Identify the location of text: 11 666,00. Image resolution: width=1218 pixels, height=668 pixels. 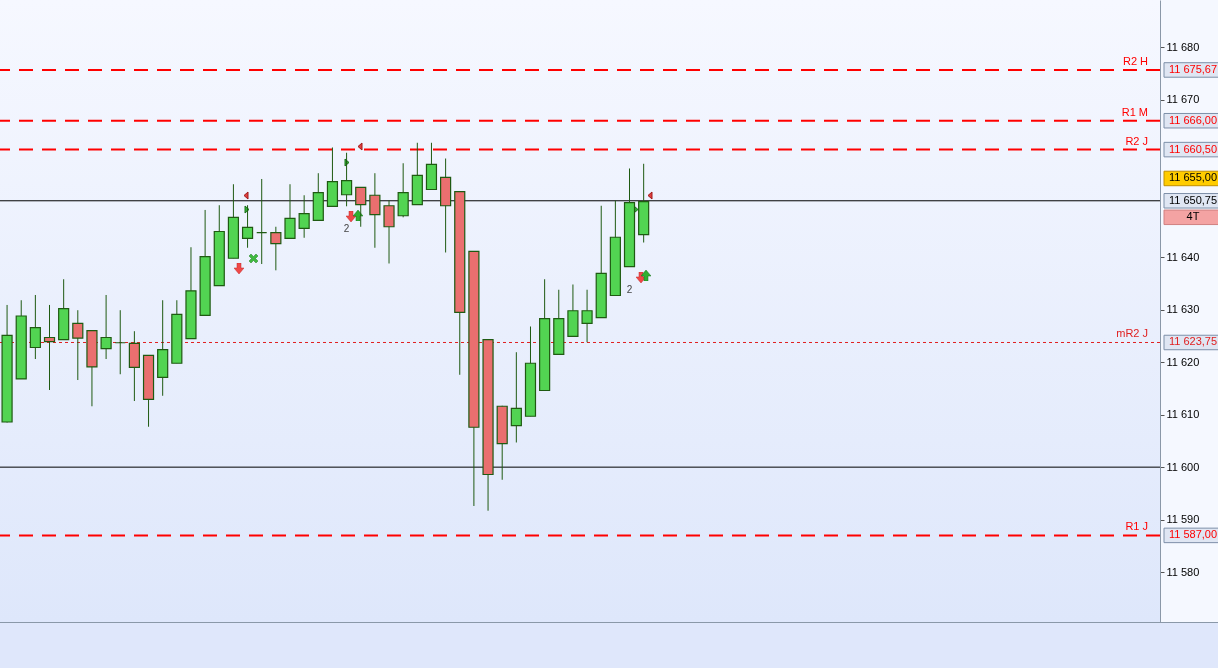
(1193, 119).